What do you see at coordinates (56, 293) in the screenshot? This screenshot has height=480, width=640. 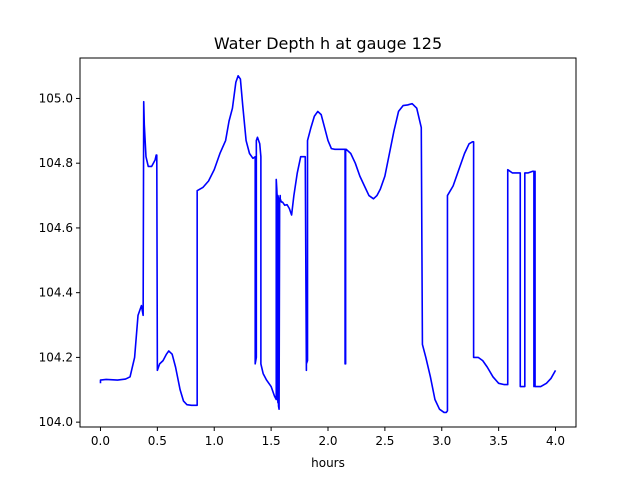 I see `y-tick-label: 104.4` at bounding box center [56, 293].